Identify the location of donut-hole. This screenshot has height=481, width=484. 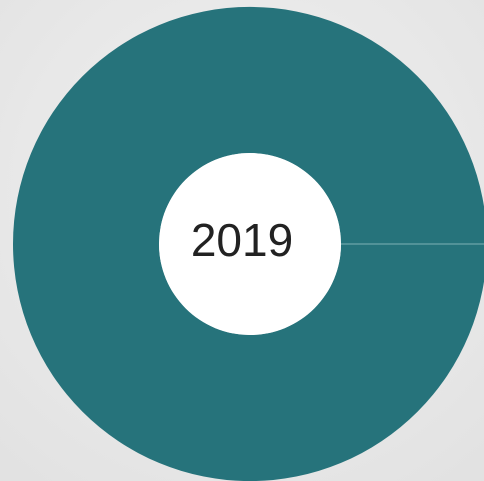
(250, 244).